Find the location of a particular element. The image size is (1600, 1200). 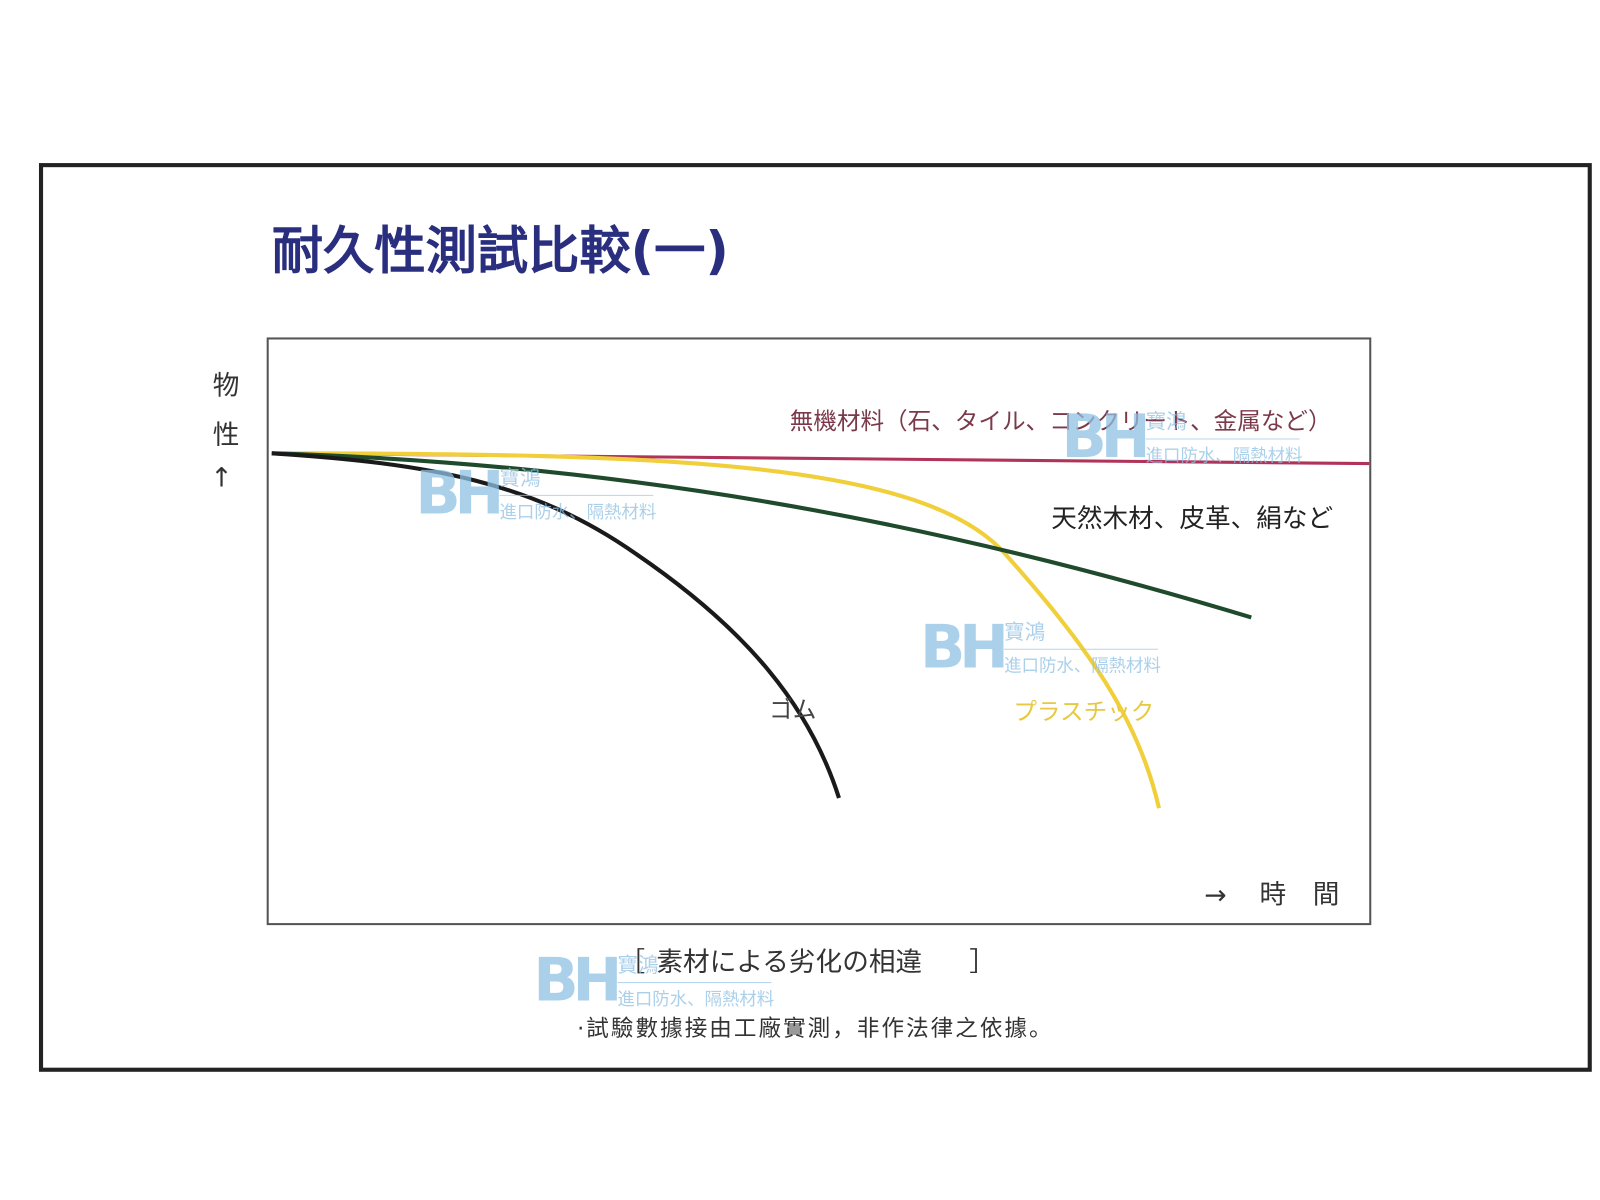

curve-label: 天然木材、皮革、絹など is located at coordinates (1192, 519).